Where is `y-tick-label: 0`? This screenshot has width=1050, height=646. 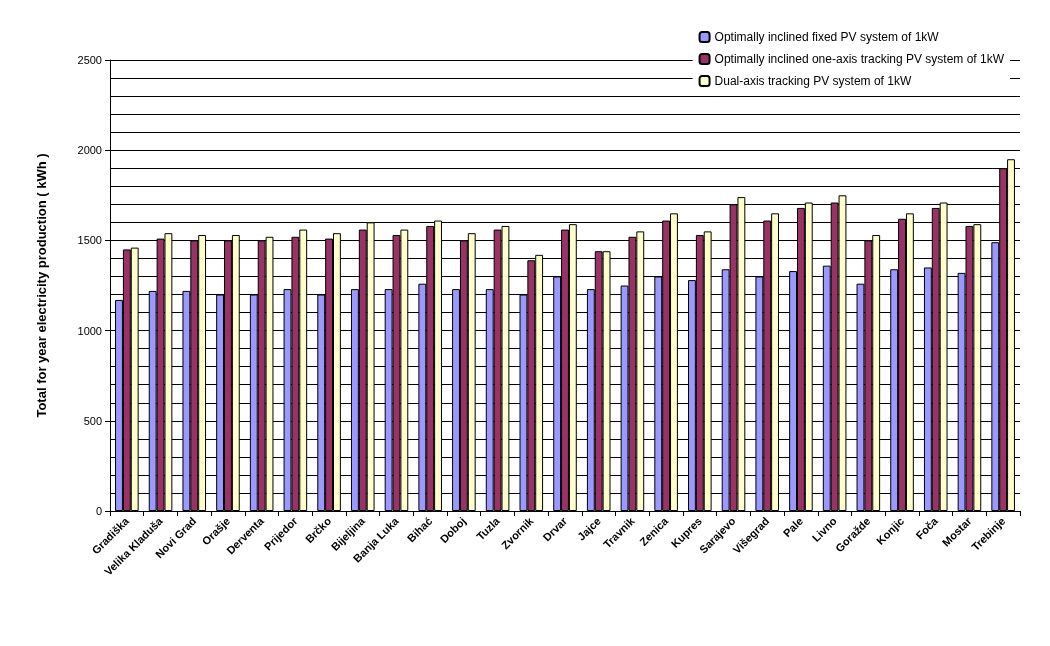
y-tick-label: 0 is located at coordinates (98, 511).